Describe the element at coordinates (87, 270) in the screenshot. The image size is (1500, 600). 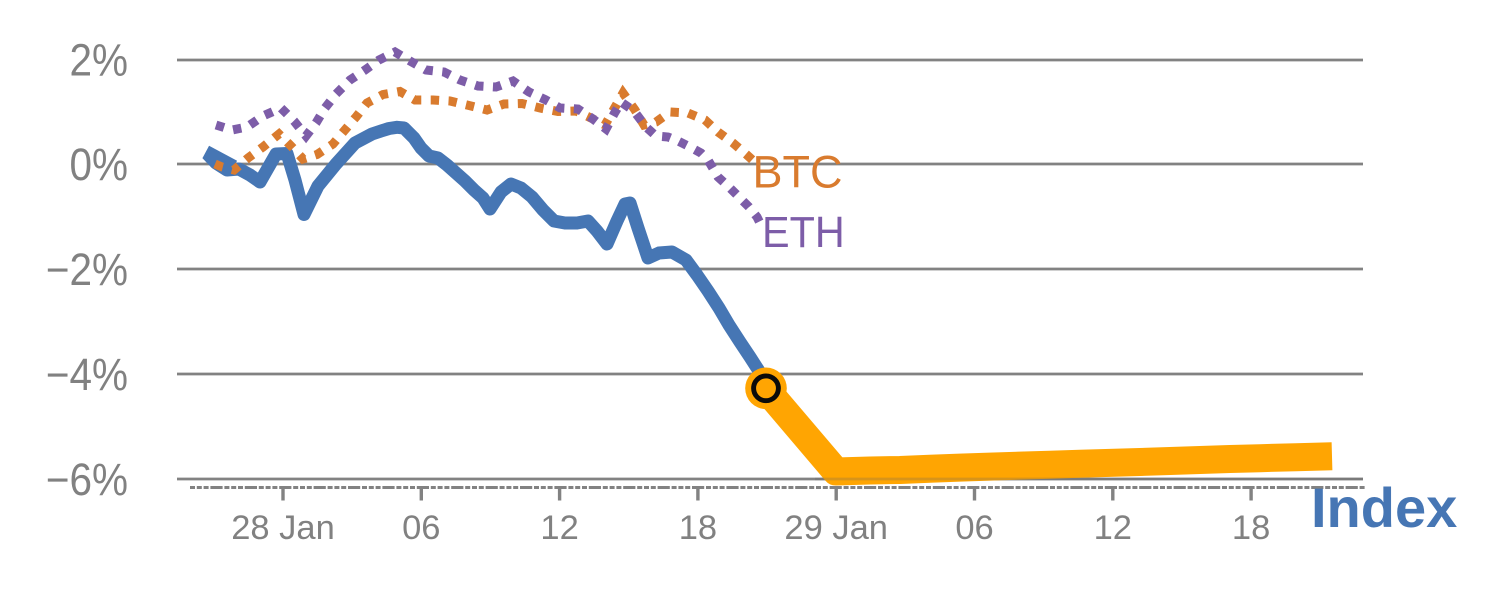
I see `svg-text: −2%` at that location.